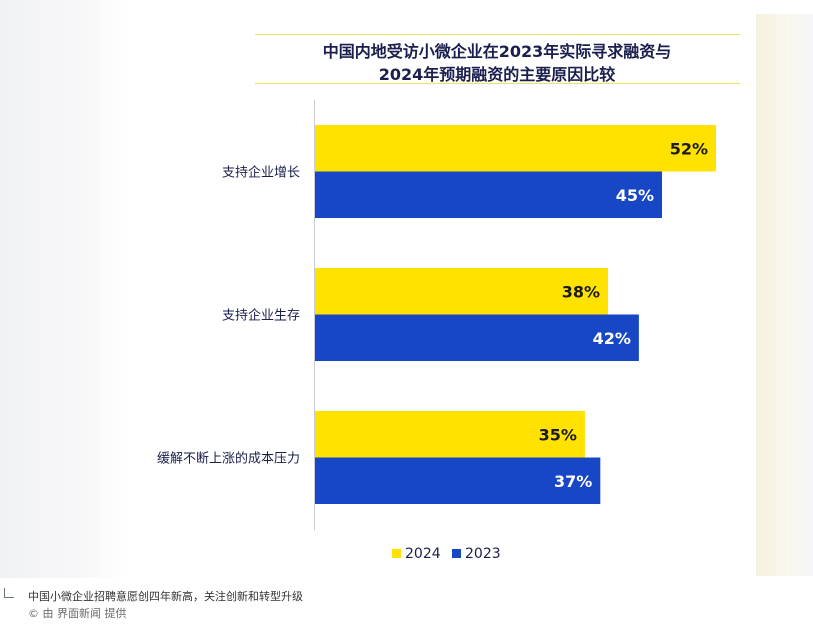  I want to click on data-label-2024-2: 38%, so click(581, 291).